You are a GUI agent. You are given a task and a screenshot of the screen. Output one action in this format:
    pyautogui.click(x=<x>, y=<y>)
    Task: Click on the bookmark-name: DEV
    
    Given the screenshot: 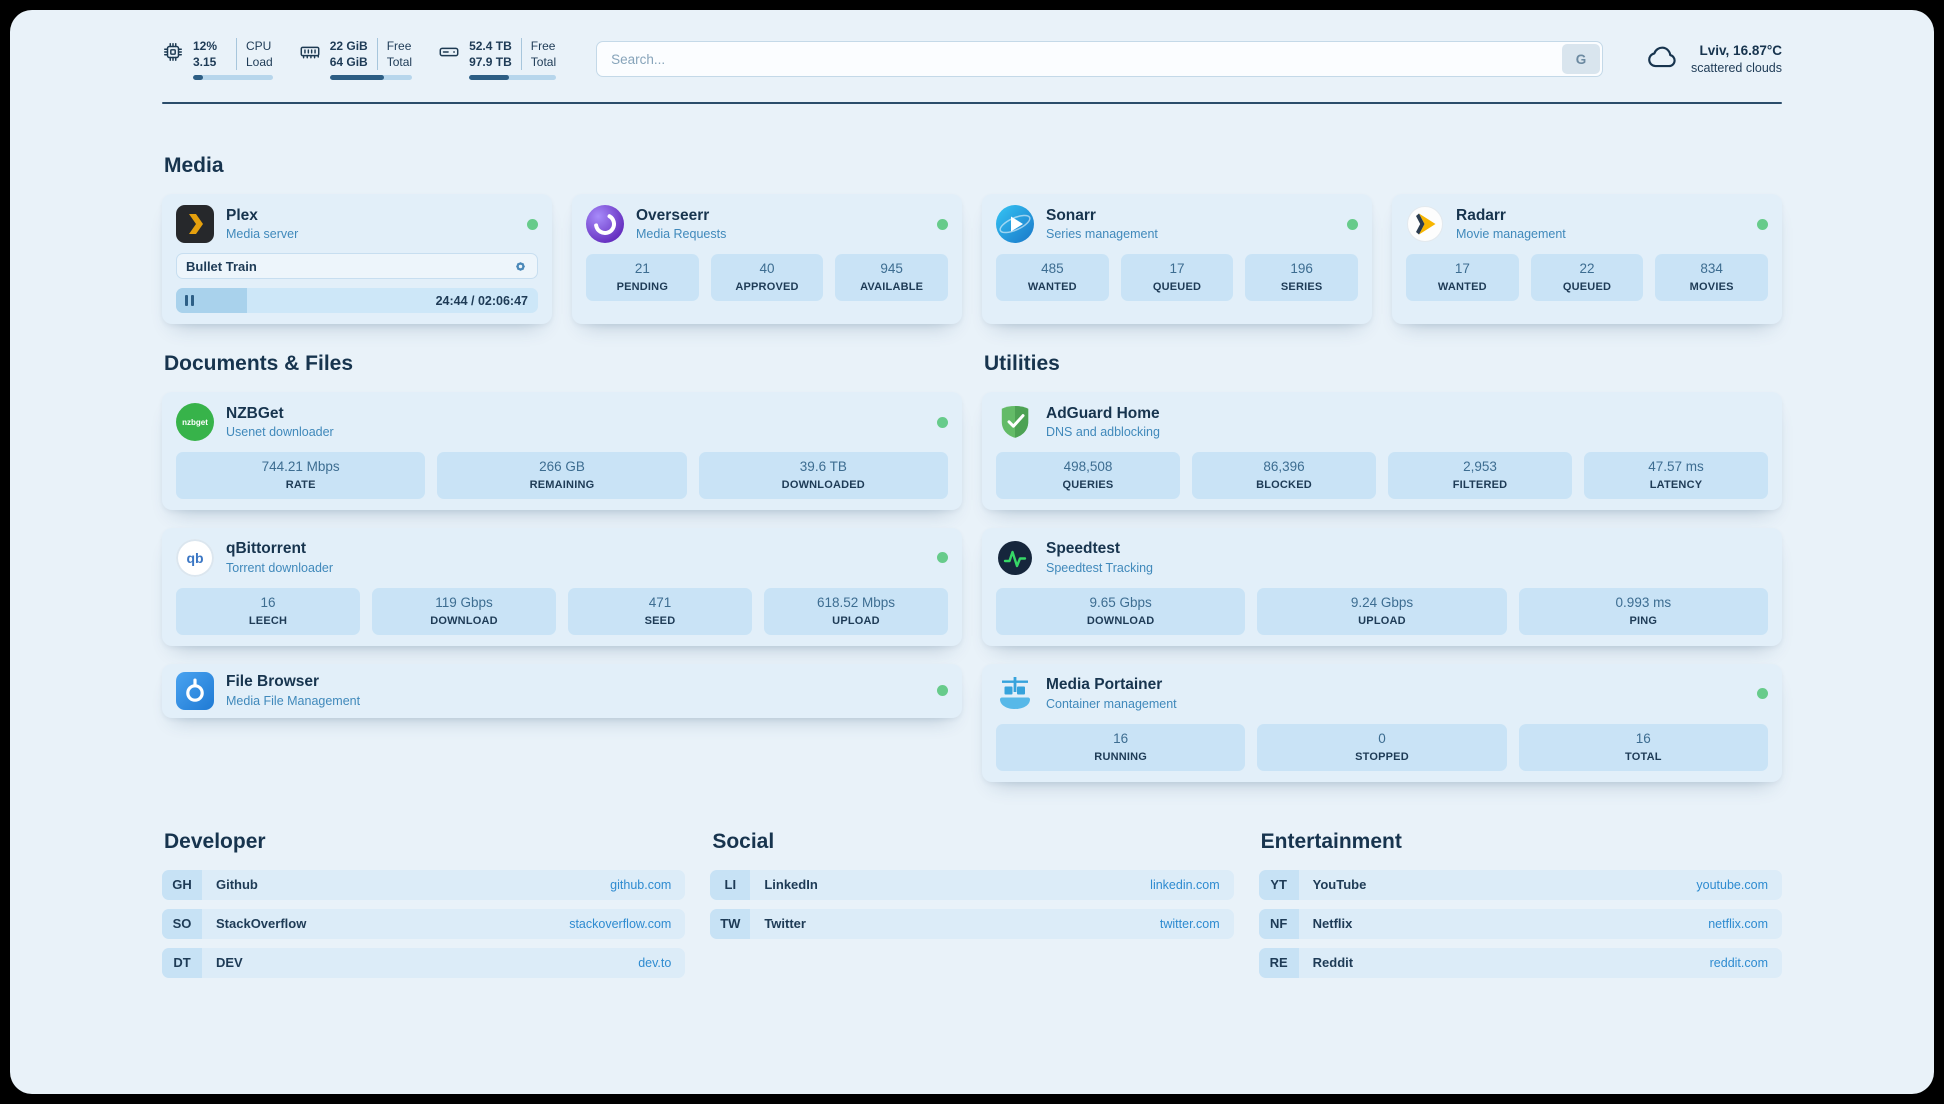 What is the action you would take?
    pyautogui.click(x=229, y=963)
    